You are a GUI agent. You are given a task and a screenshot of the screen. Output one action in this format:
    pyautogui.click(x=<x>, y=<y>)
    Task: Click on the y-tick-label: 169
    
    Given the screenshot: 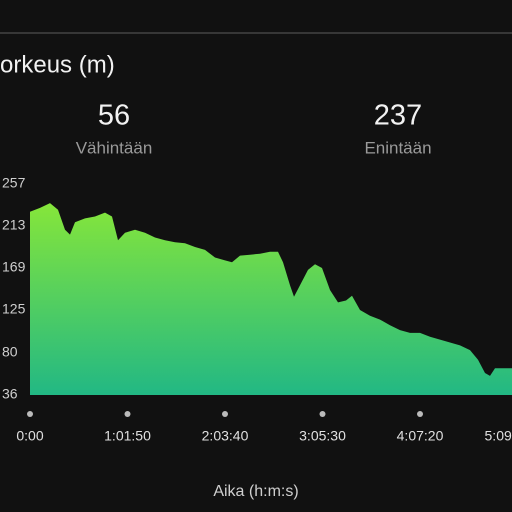 What is the action you would take?
    pyautogui.click(x=14, y=267)
    